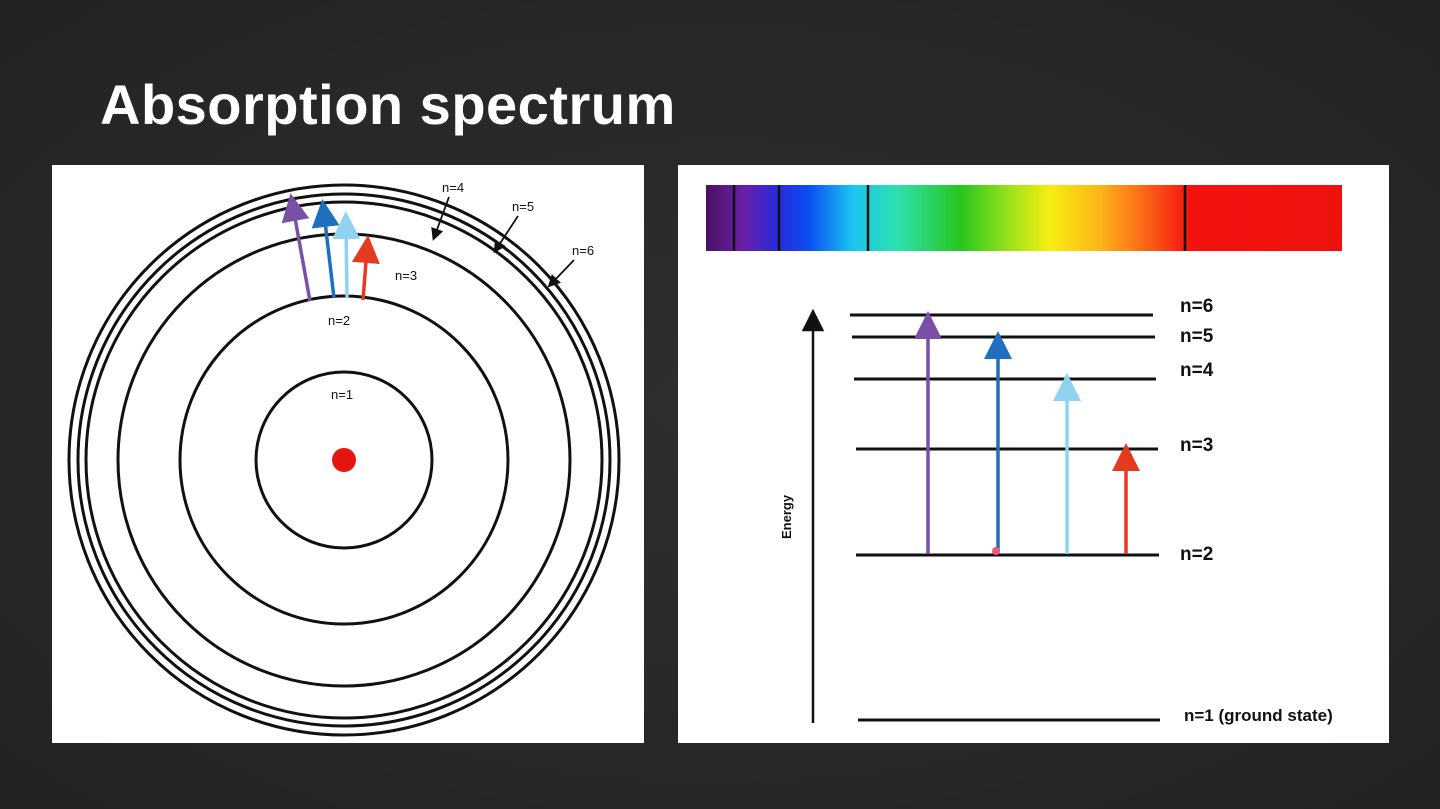 The image size is (1440, 809). Describe the element at coordinates (1197, 370) in the screenshot. I see `level-label-n4: n=4` at that location.